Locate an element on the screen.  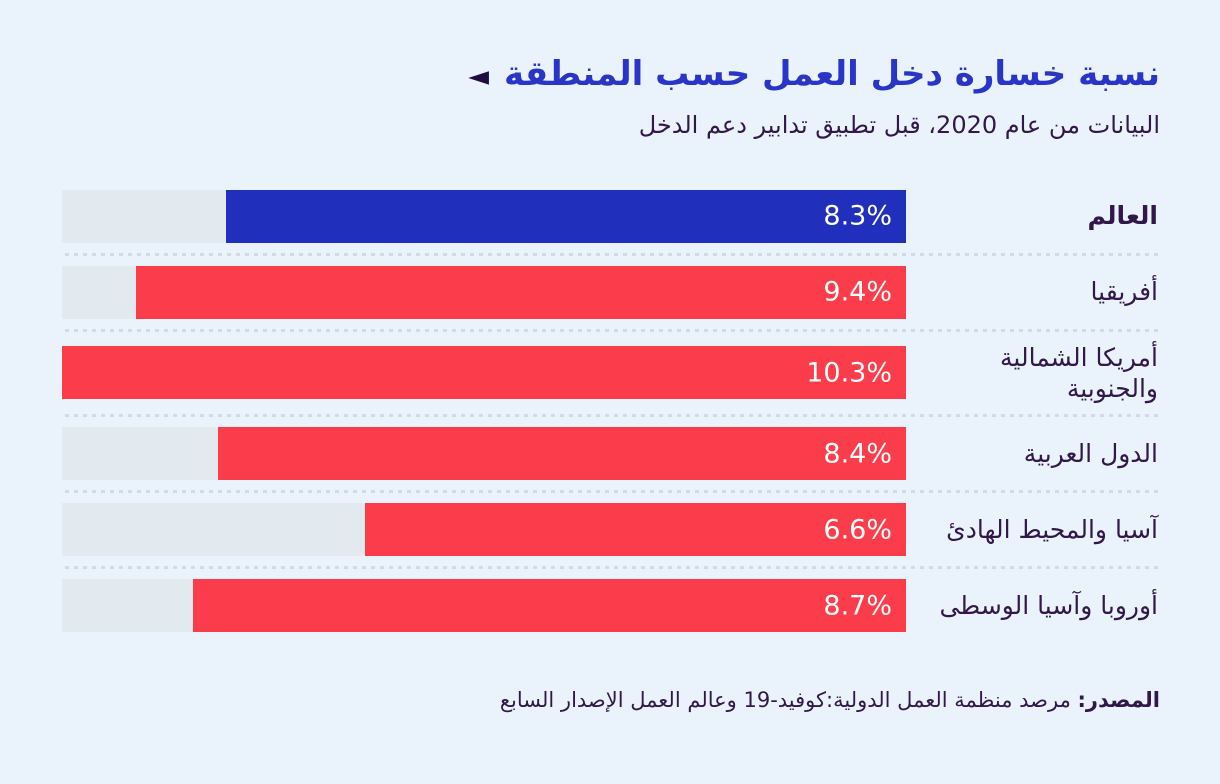
row-label: أمريكا الشمالية والجنوبية is located at coordinates (1079, 372).